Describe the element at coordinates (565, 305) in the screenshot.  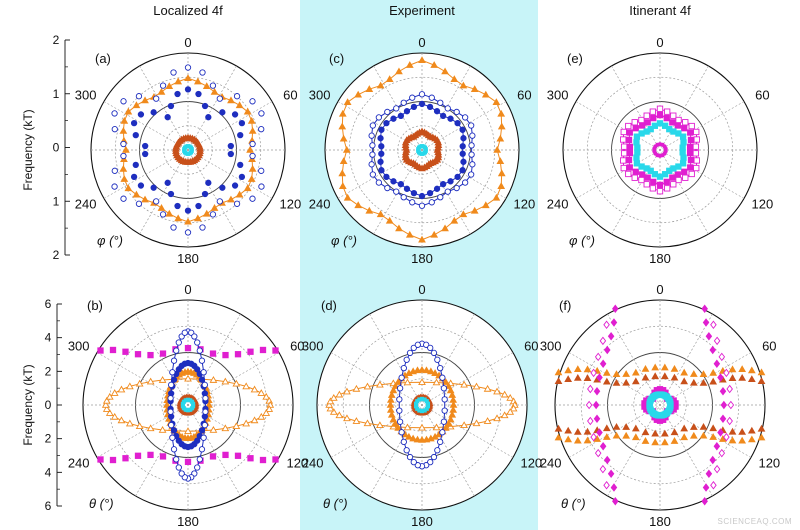
I see `panel-label: (f)` at that location.